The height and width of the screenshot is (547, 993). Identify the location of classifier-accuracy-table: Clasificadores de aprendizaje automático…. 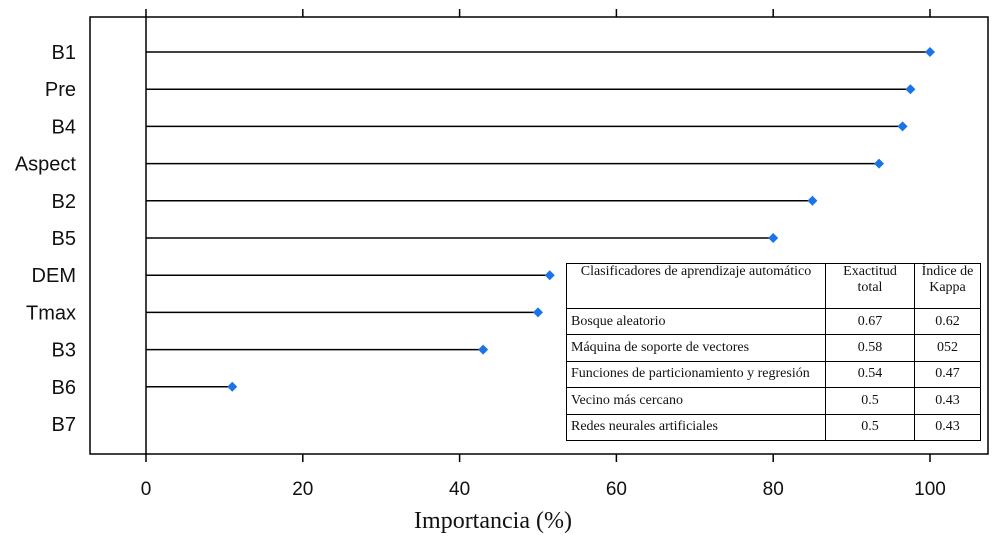
(773, 352).